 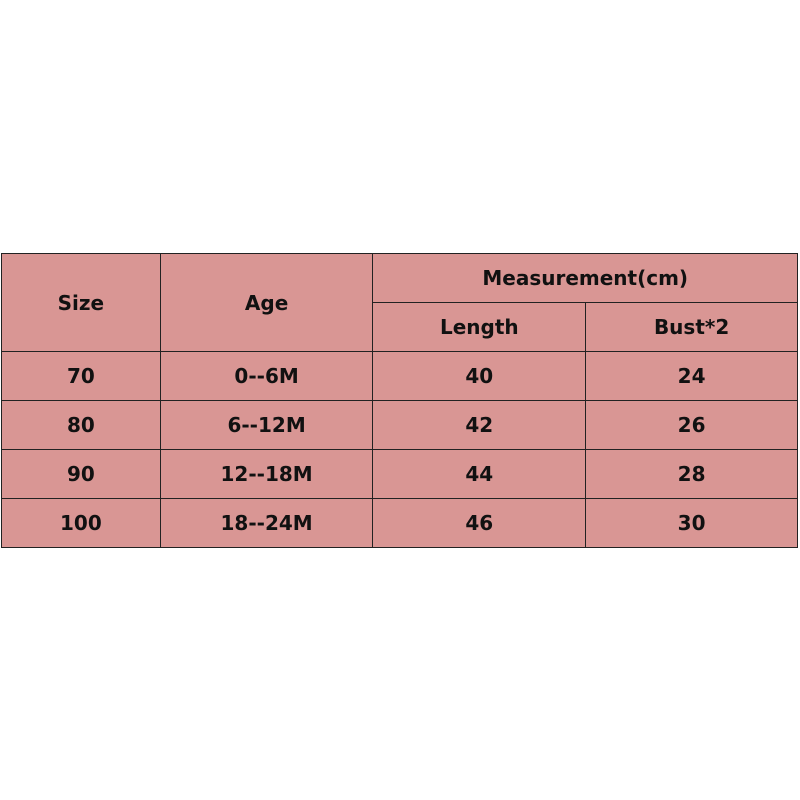 What do you see at coordinates (479, 376) in the screenshot?
I see `cell-length: 40` at bounding box center [479, 376].